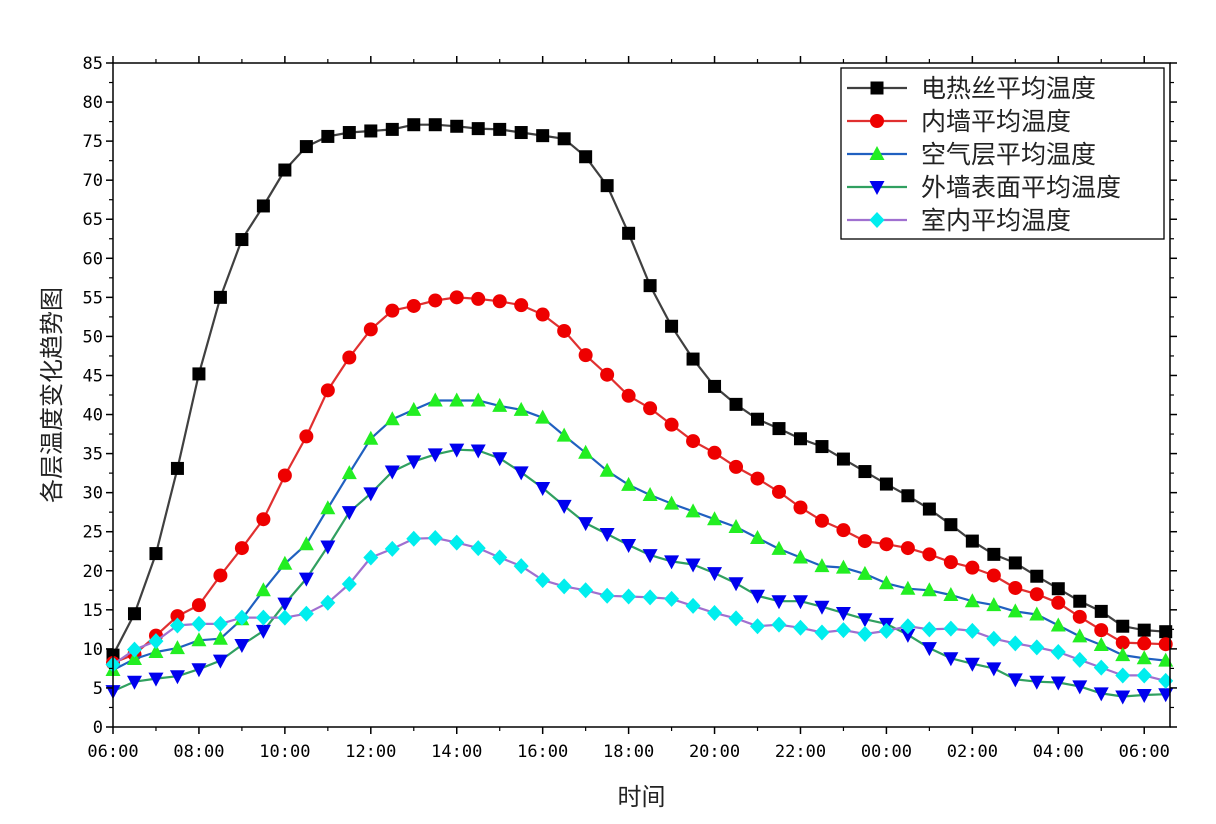 The image size is (1216, 824). Describe the element at coordinates (93, 533) in the screenshot. I see `y-tick-label: 25` at that location.